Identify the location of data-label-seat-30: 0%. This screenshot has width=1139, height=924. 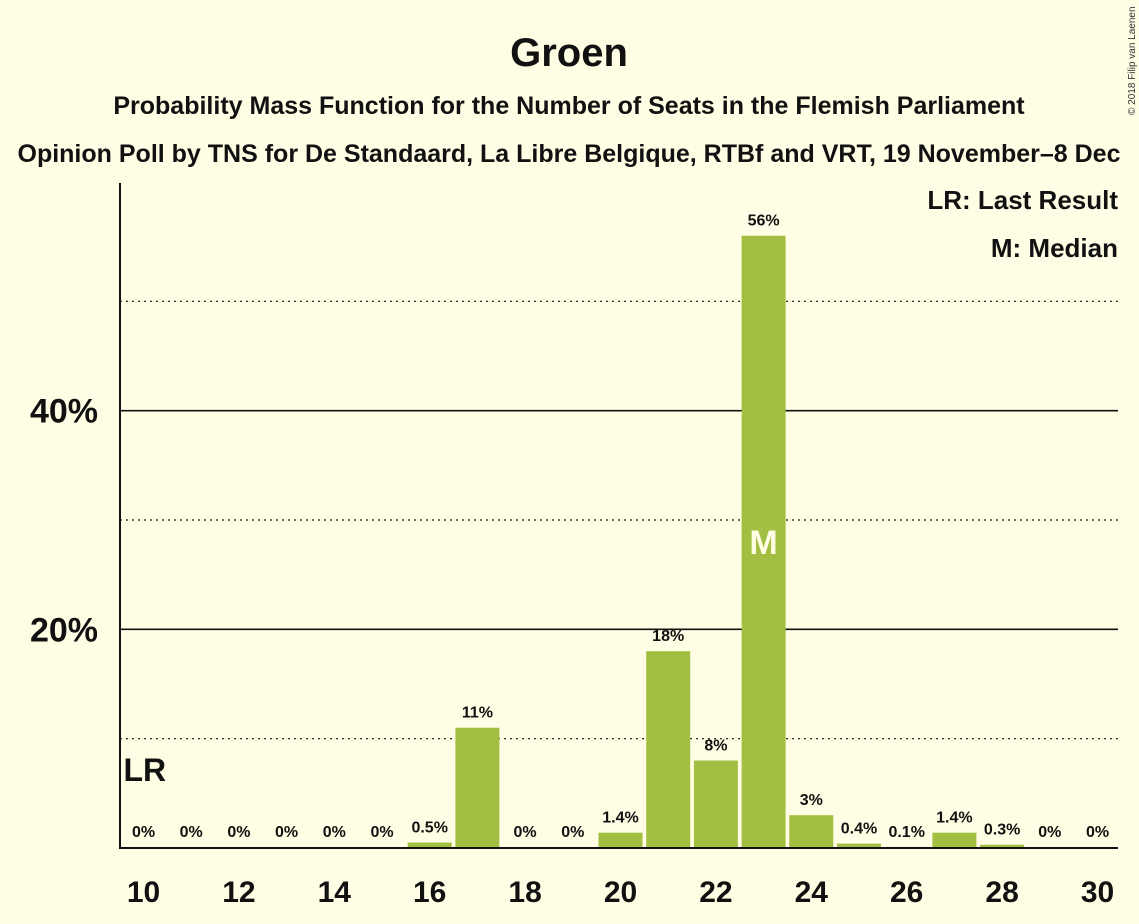
(1097, 832).